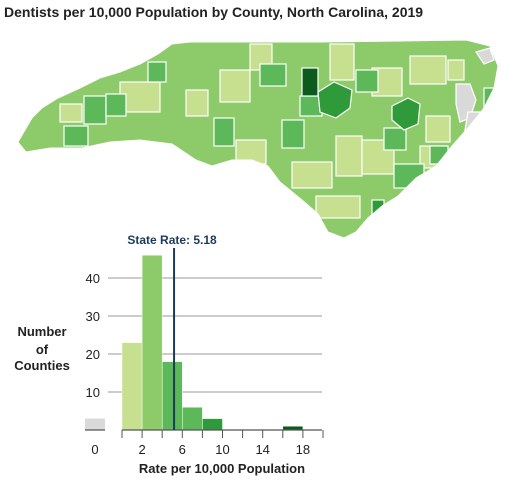 This screenshot has width=528, height=486. I want to click on x-tick-label: 18, so click(303, 449).